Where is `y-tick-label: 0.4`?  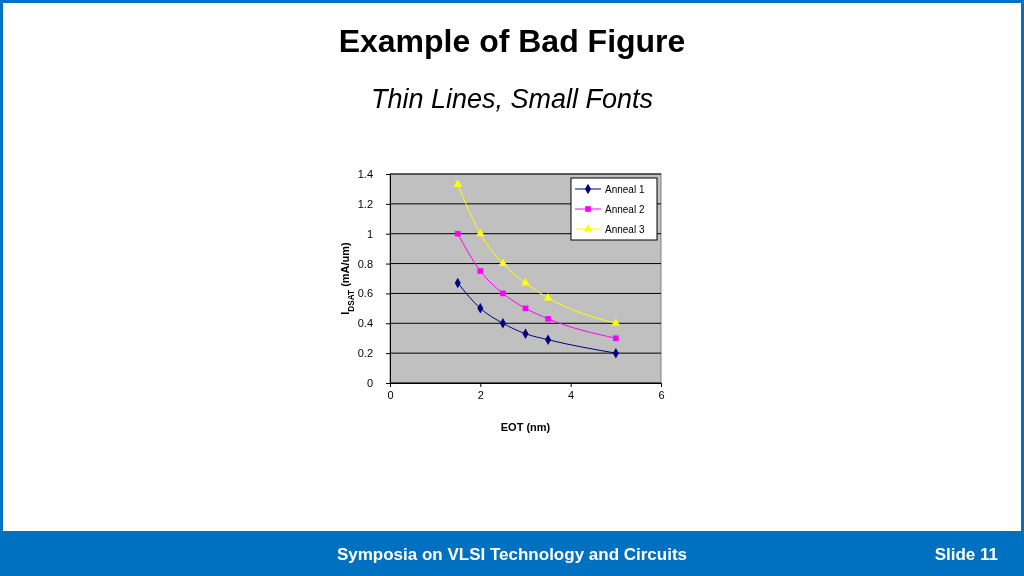 y-tick-label: 0.4 is located at coordinates (365, 323).